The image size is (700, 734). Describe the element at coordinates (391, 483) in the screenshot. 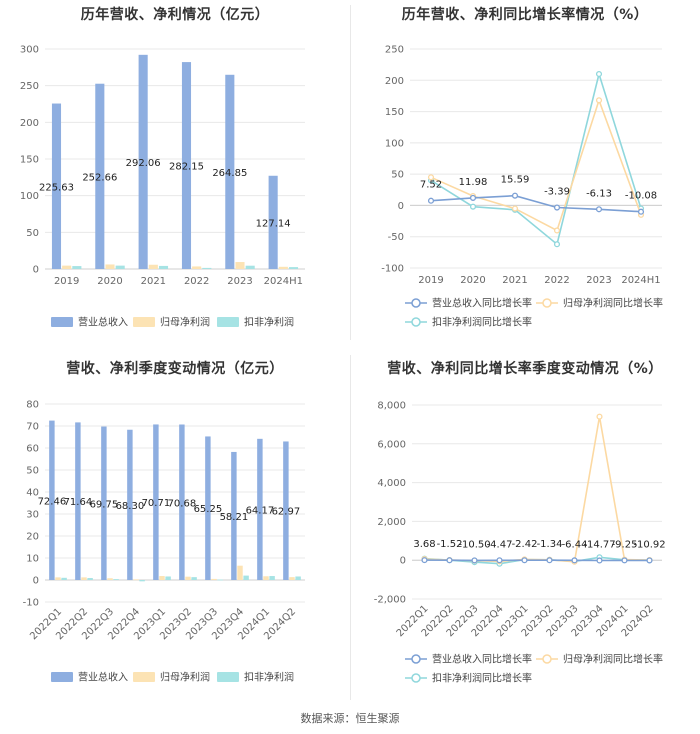

I see `y-tick-label: 4,000` at that location.